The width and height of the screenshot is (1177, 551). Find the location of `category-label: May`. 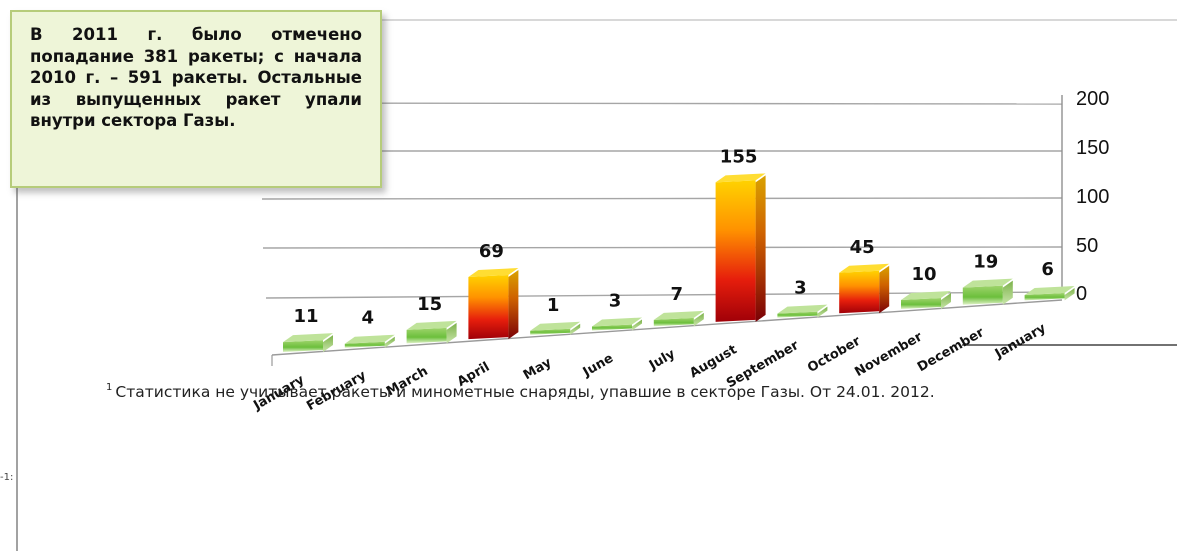

category-label: May is located at coordinates (538, 369).